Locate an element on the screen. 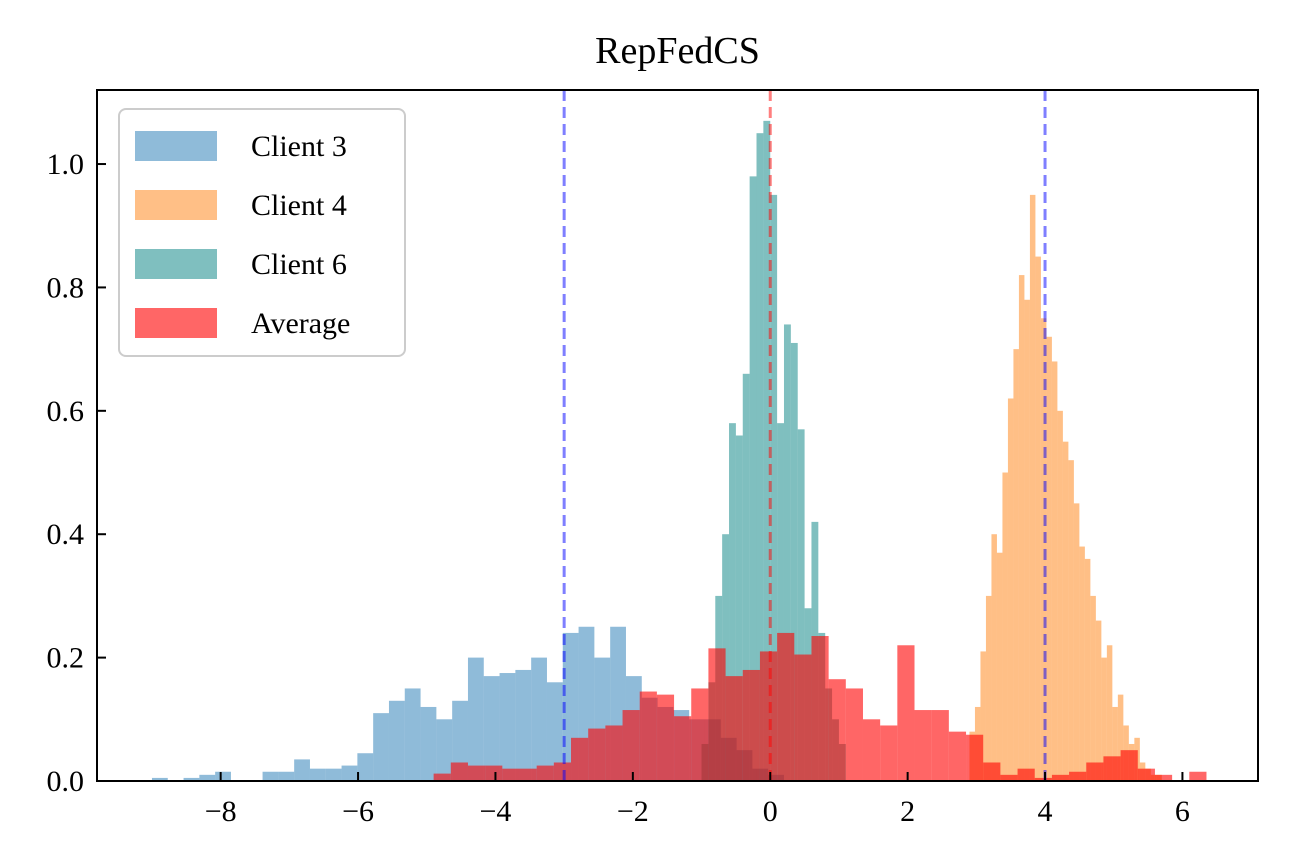  legend-entry: Client 6 is located at coordinates (241, 264).